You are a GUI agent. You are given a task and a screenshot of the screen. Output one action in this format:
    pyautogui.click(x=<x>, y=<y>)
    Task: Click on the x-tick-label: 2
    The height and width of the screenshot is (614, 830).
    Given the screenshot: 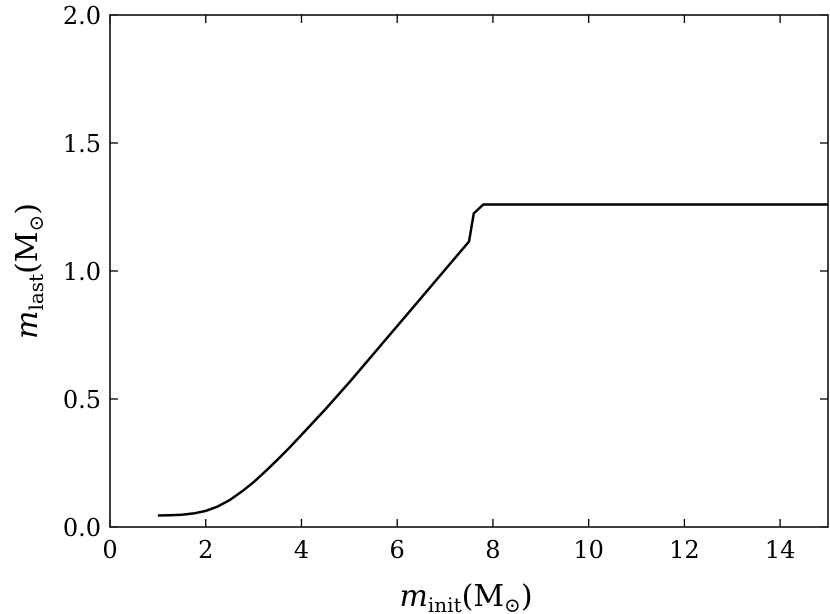 What is the action you would take?
    pyautogui.click(x=205, y=550)
    